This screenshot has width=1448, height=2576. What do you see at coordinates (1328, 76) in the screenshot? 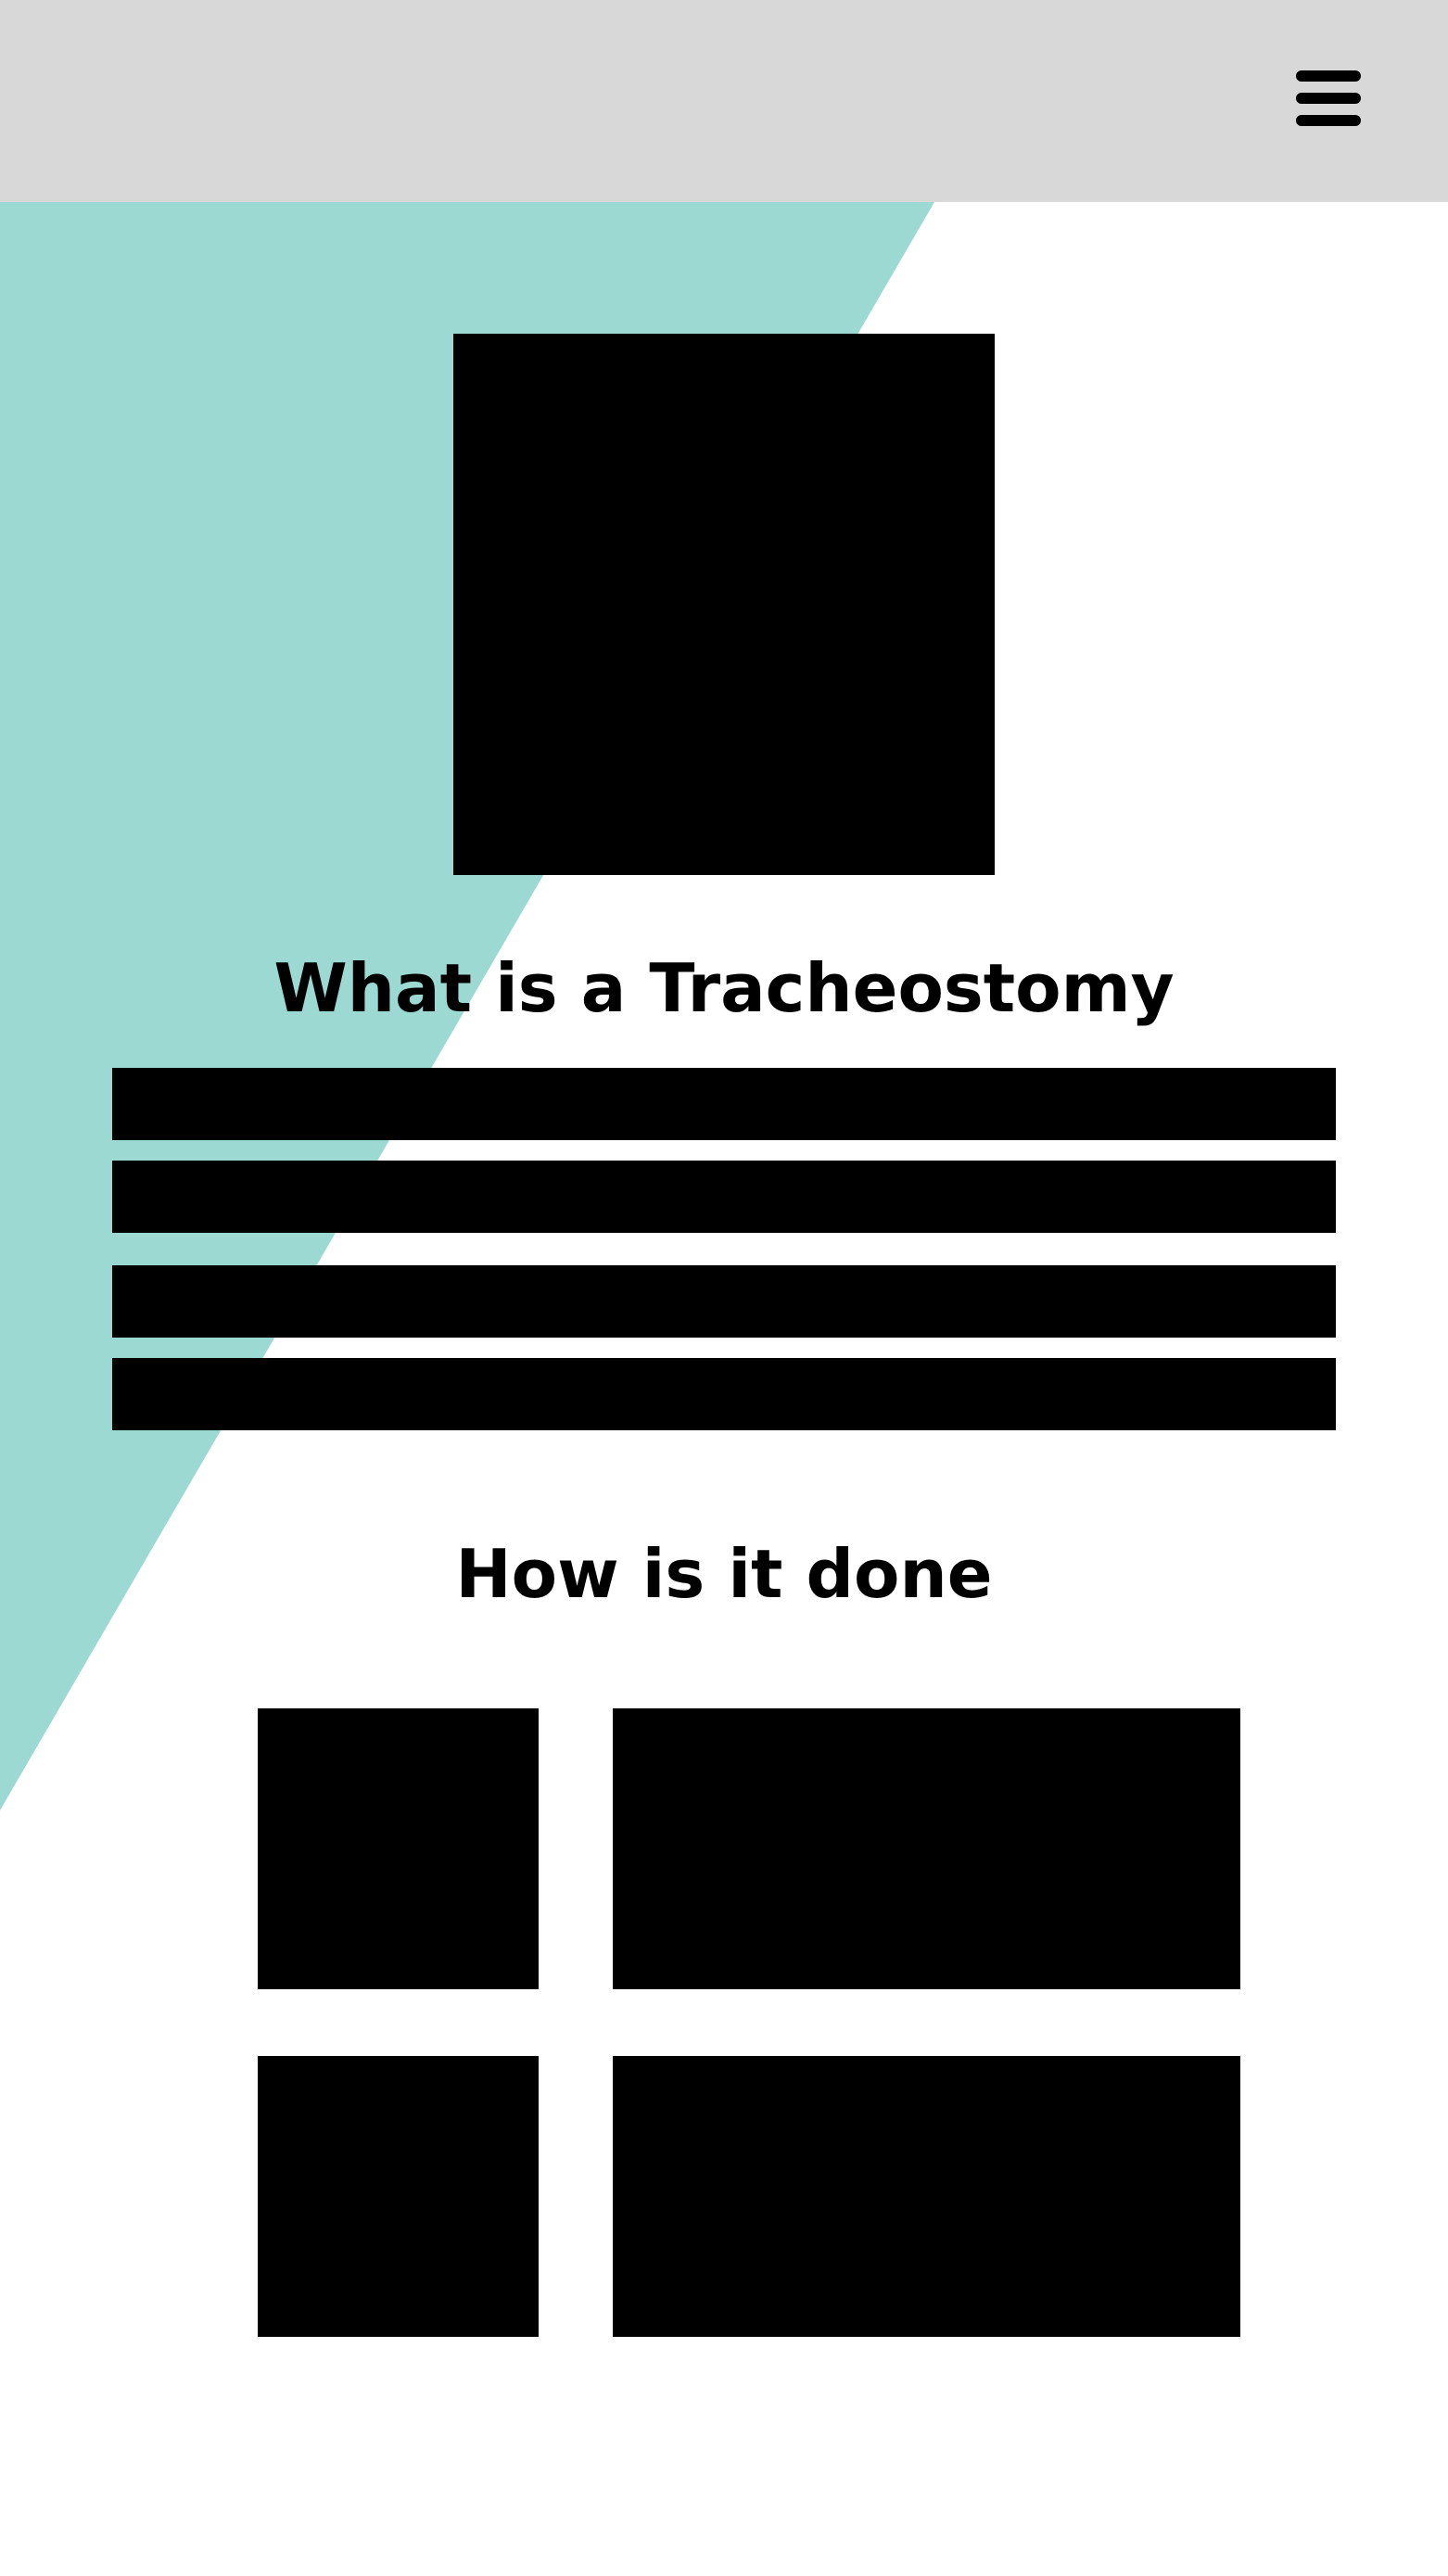
I see `menu-bar-top` at bounding box center [1328, 76].